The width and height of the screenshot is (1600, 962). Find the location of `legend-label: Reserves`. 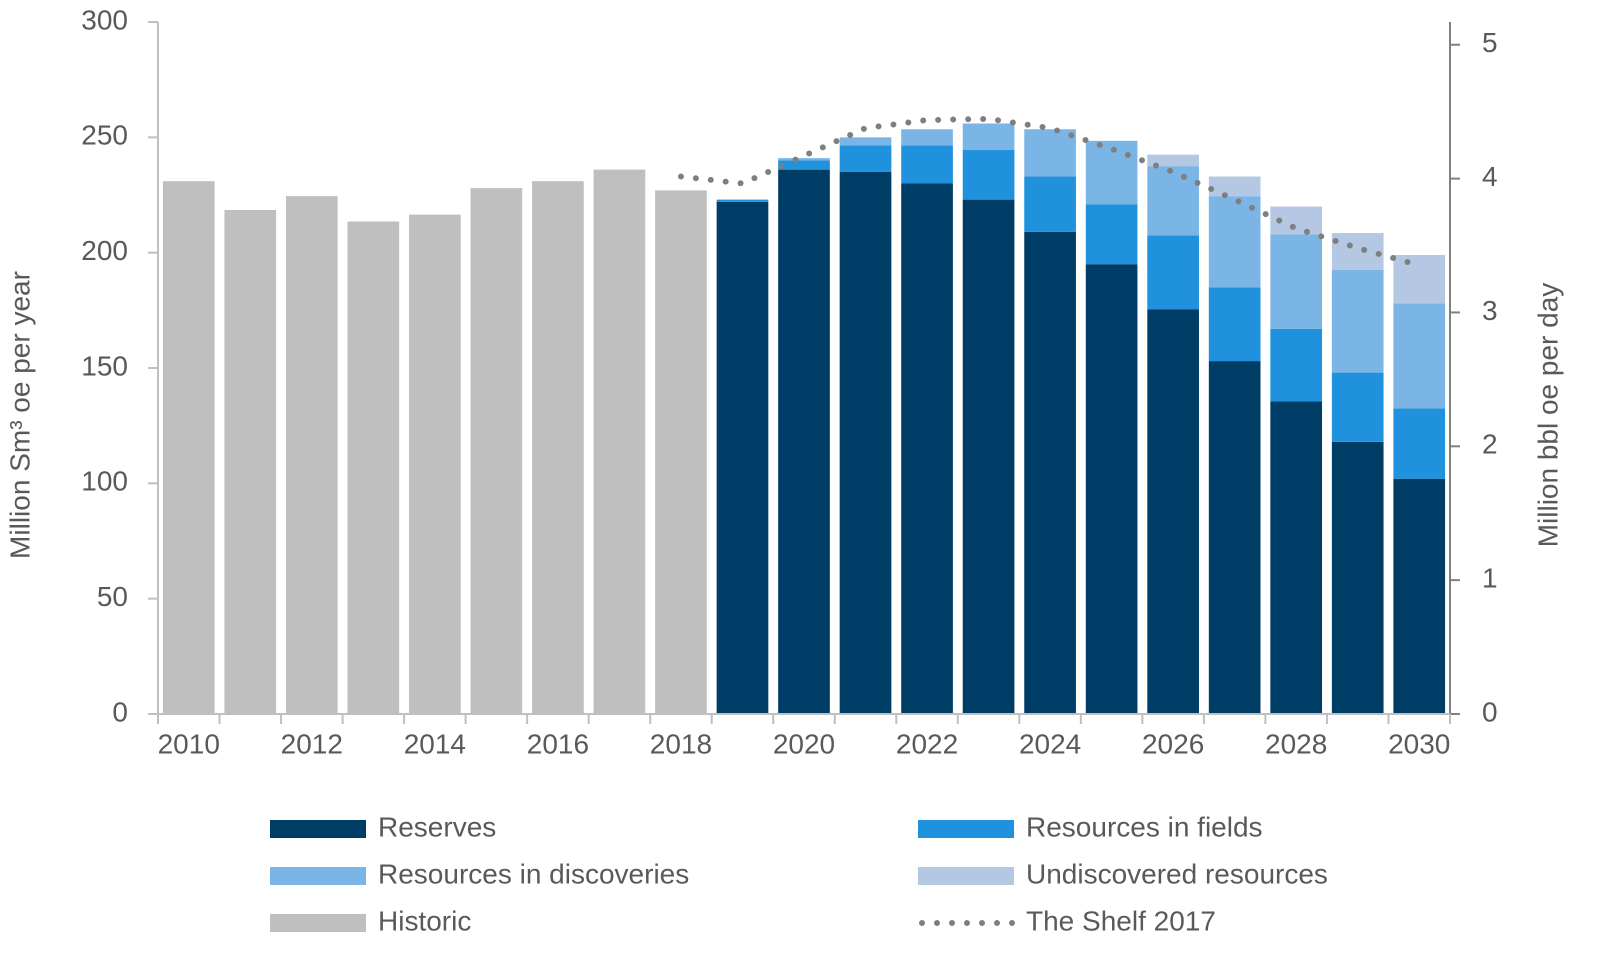

legend-label: Reserves is located at coordinates (437, 826).